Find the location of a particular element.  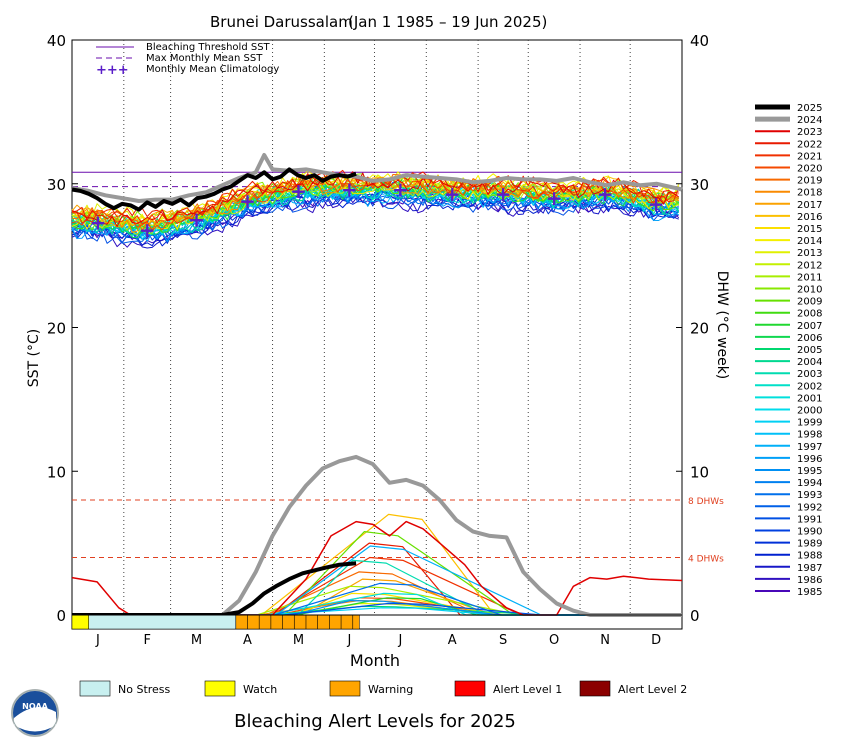

year-legend-label: 2021 is located at coordinates (809, 156).